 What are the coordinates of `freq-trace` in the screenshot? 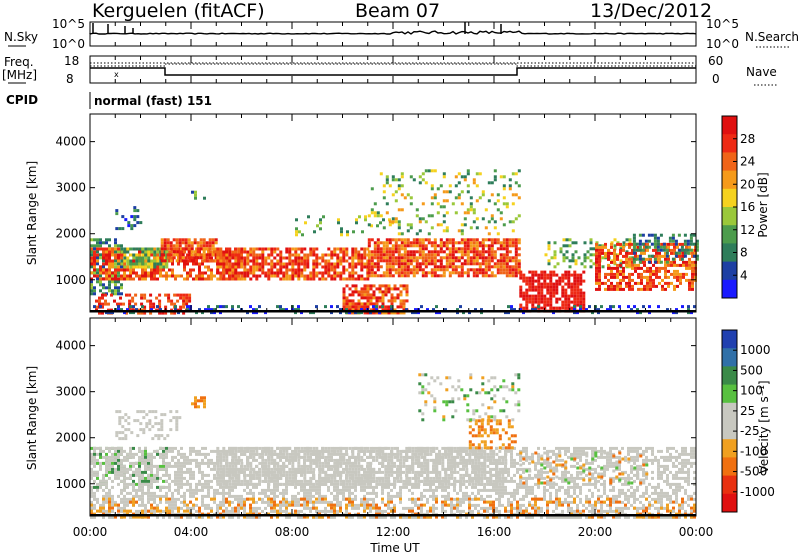 It's located at (393, 71).